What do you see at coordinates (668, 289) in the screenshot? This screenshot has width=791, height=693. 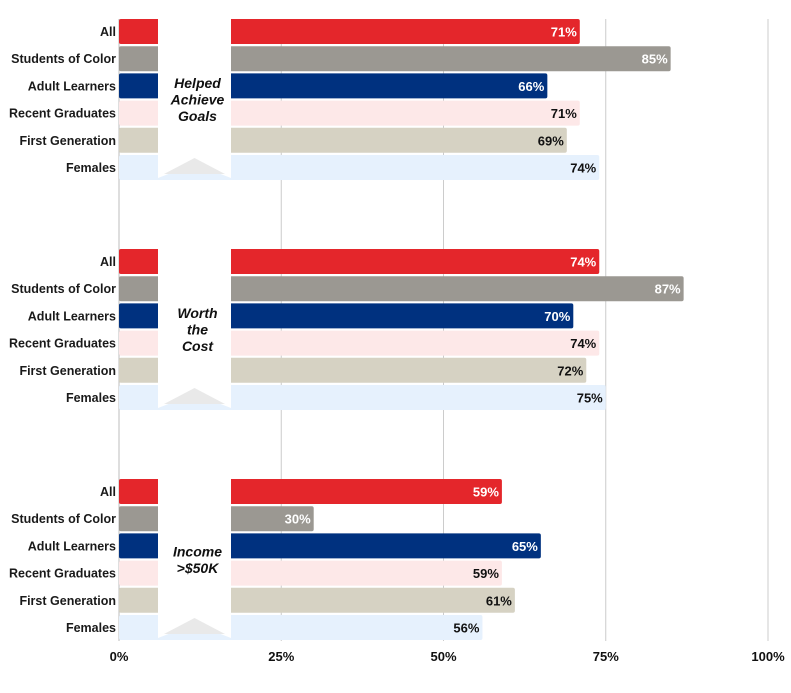 I see `value-label: 87%` at bounding box center [668, 289].